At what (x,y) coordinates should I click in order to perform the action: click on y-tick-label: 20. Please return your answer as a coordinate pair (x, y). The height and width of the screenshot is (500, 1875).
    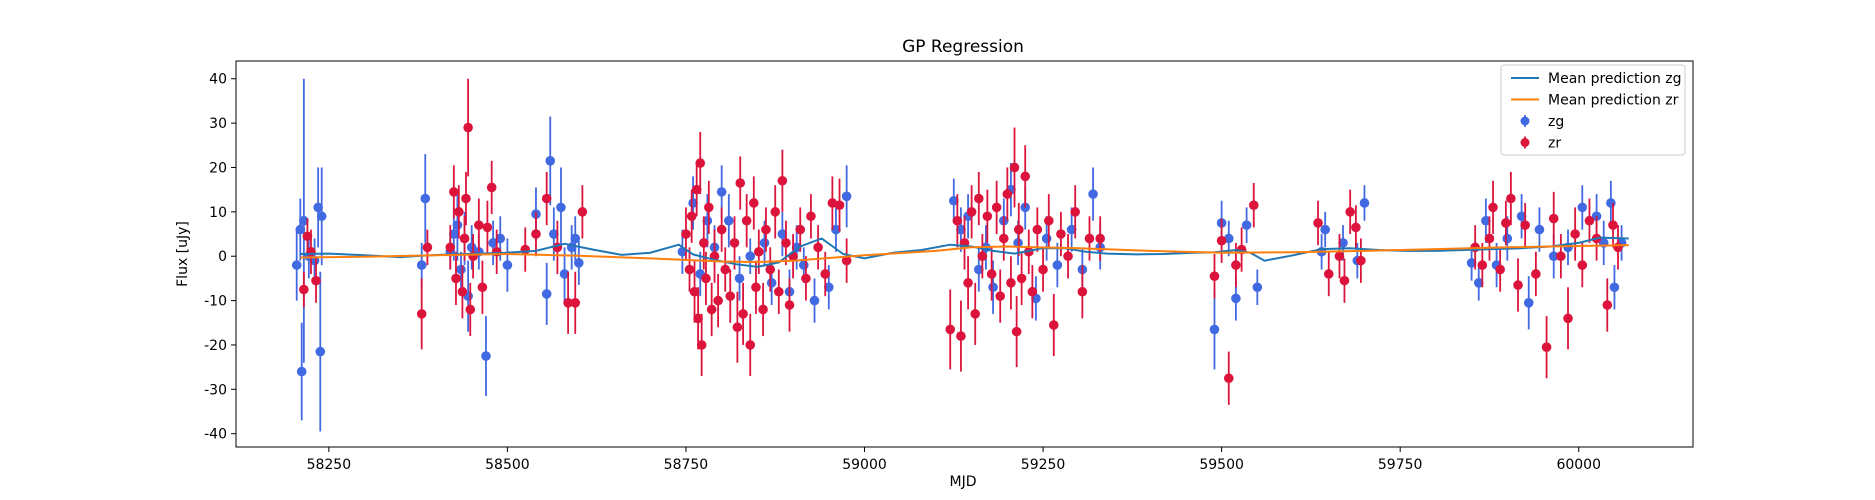
    Looking at the image, I should click on (218, 168).